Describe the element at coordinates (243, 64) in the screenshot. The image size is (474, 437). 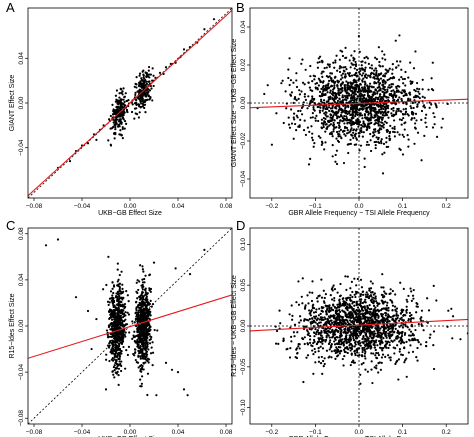
I see `y-tick-label: 0.02` at that location.